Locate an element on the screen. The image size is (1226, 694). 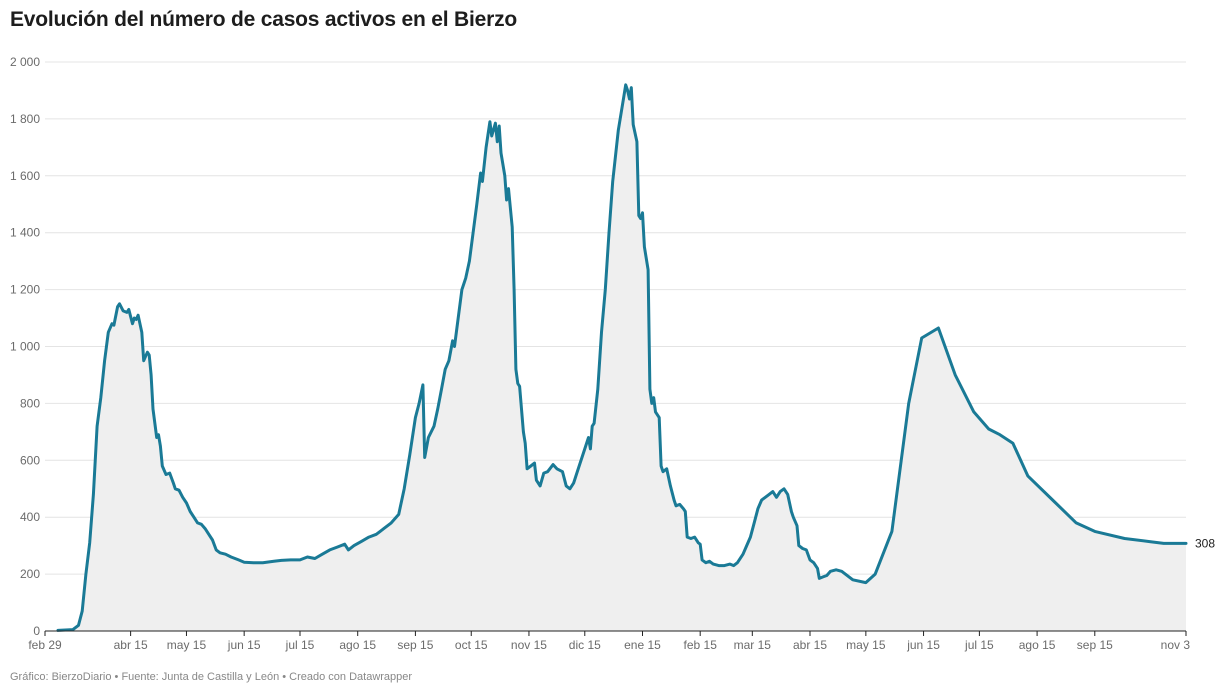
y-tick-label: 0 is located at coordinates (36, 631).